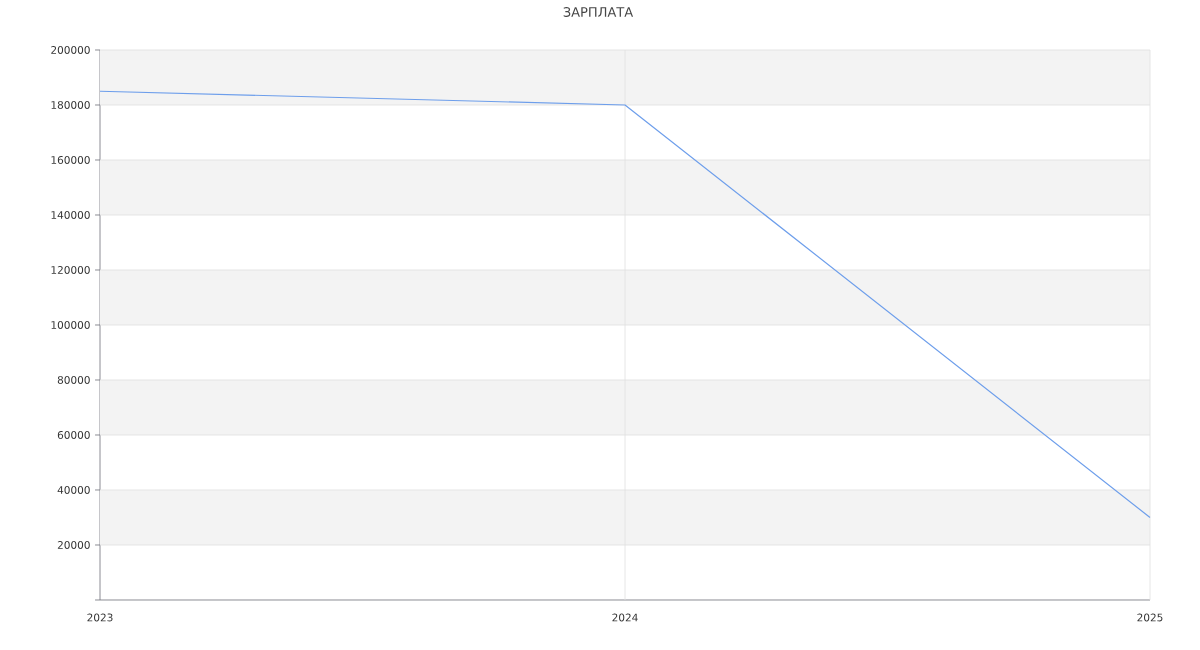  I want to click on y-tick-label: 140000, so click(70, 215).